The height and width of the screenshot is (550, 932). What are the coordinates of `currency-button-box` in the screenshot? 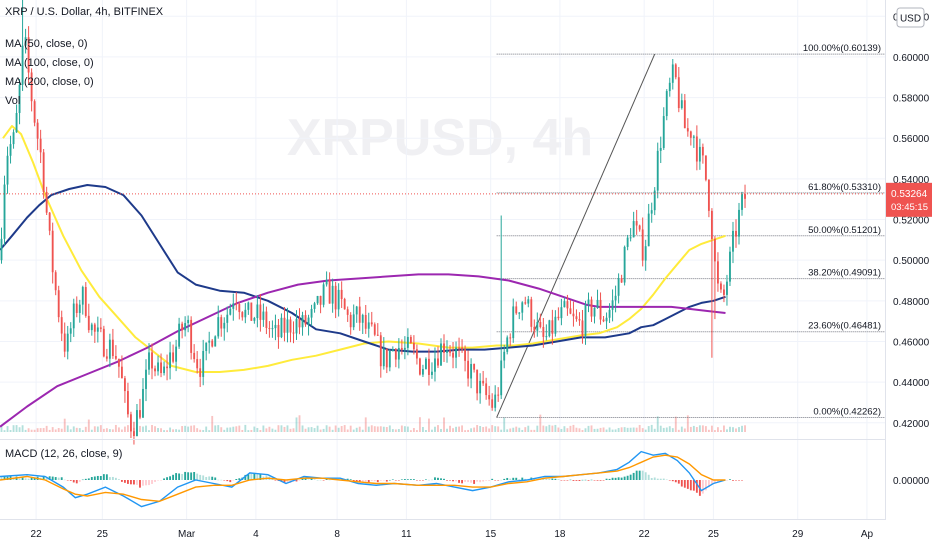 It's located at (910, 17).